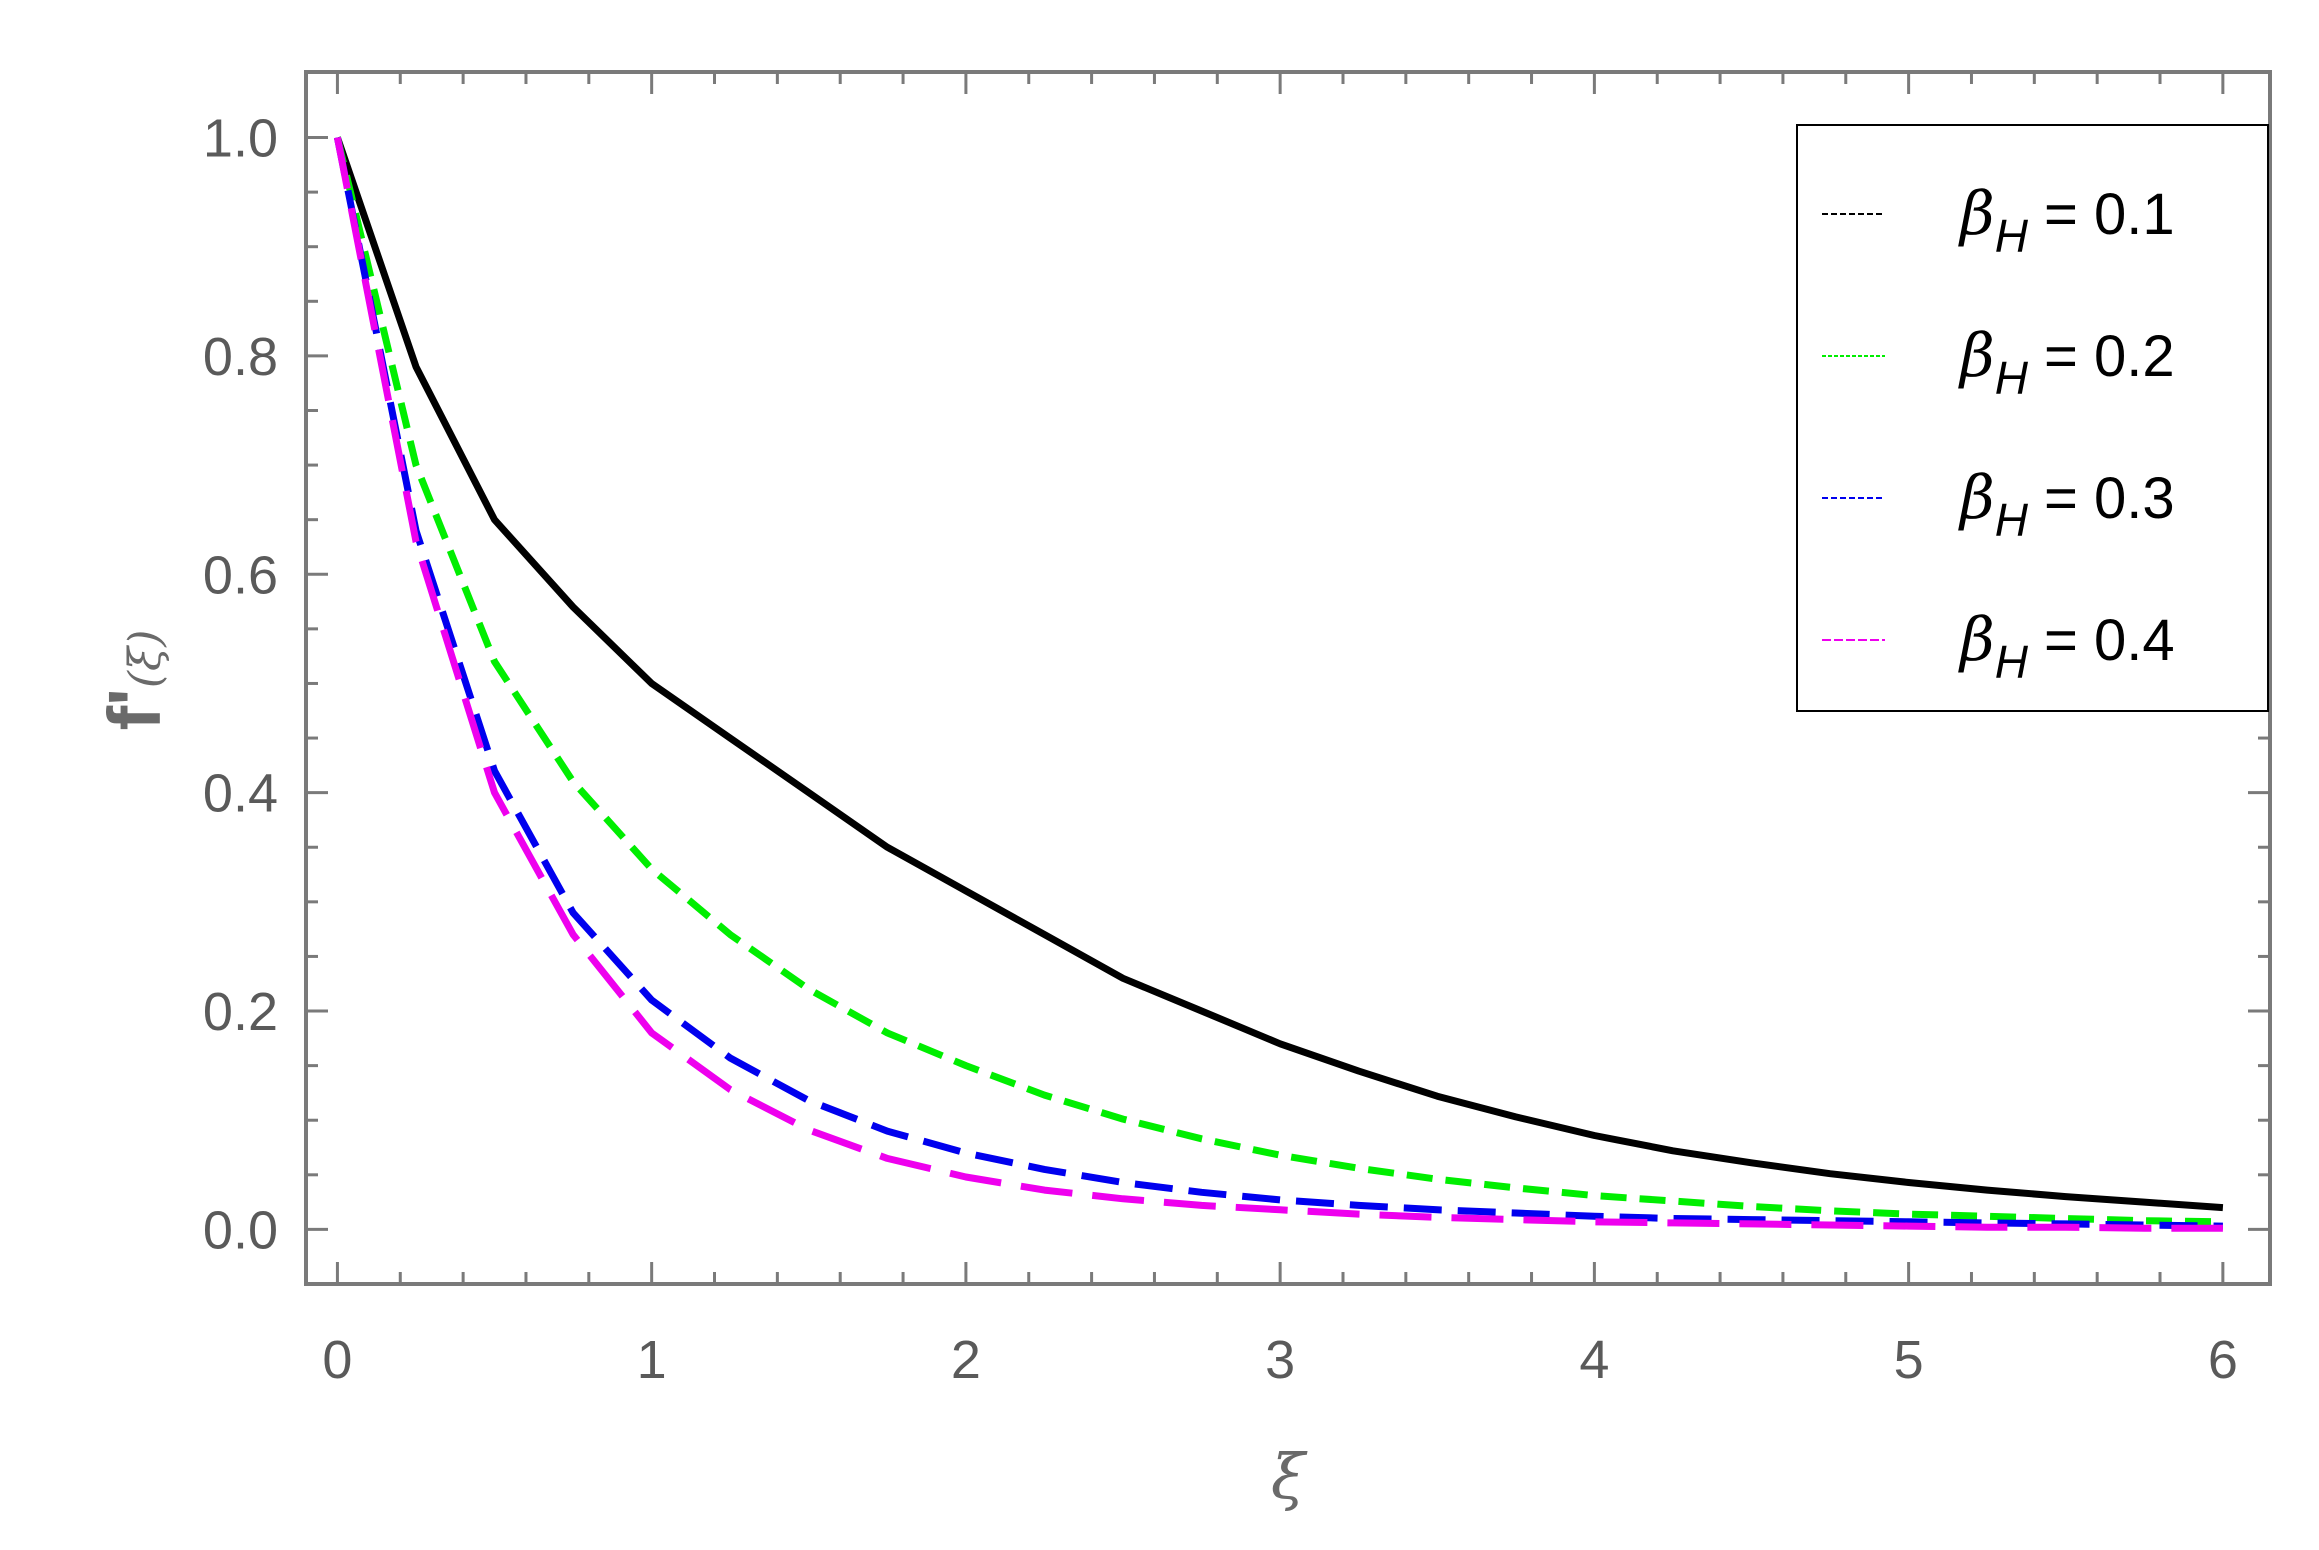  What do you see at coordinates (2223, 1360) in the screenshot?
I see `x-tick-label: 6` at bounding box center [2223, 1360].